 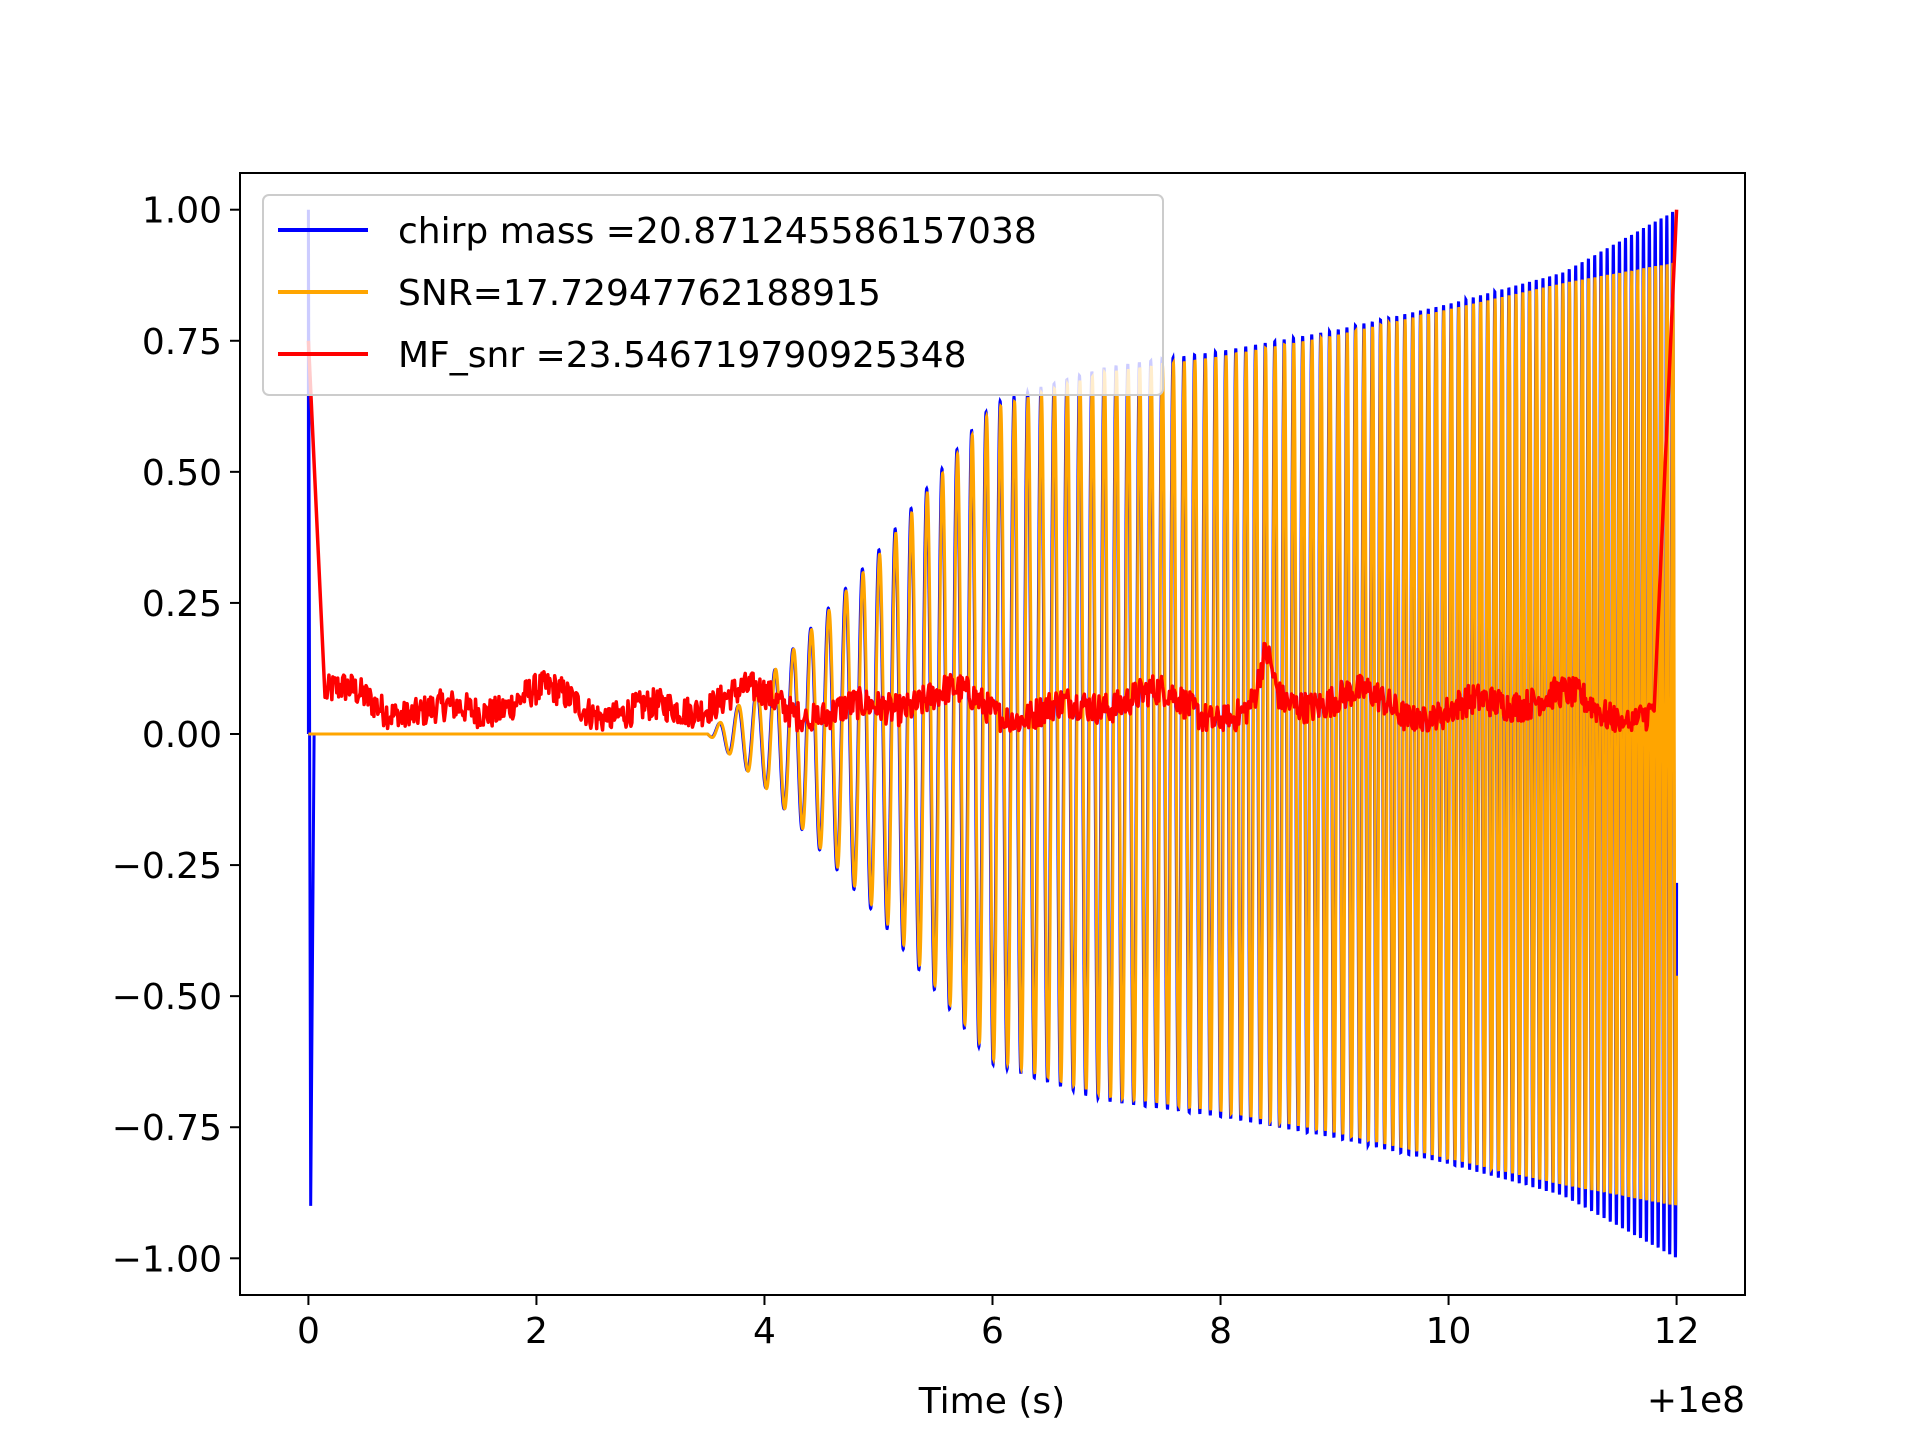 I want to click on y-tick-label: 0.00, so click(x=182, y=735).